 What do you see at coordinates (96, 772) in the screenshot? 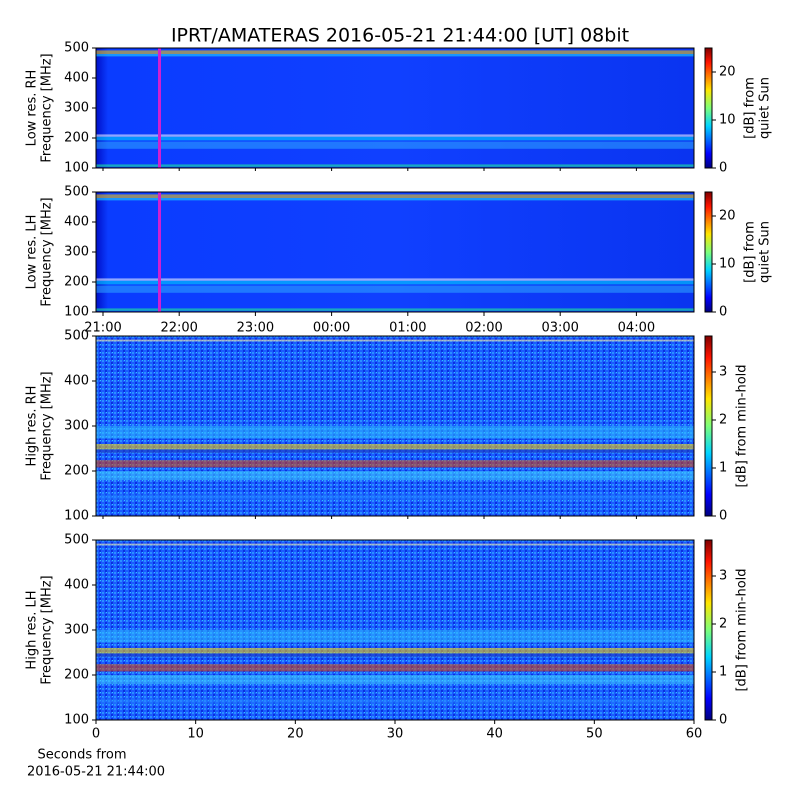
I see `x-axis-label: 2016-05-21 21:44:00` at bounding box center [96, 772].